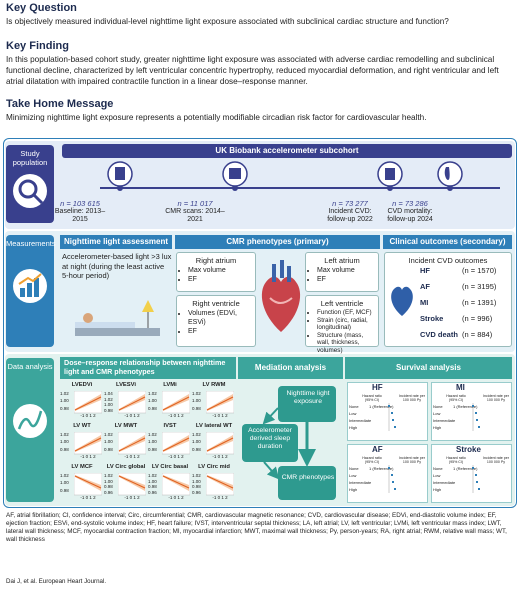 This screenshot has height=593, width=520. Describe the element at coordinates (116, 242) in the screenshot. I see `section-bar: Nighttime light assessment` at that location.